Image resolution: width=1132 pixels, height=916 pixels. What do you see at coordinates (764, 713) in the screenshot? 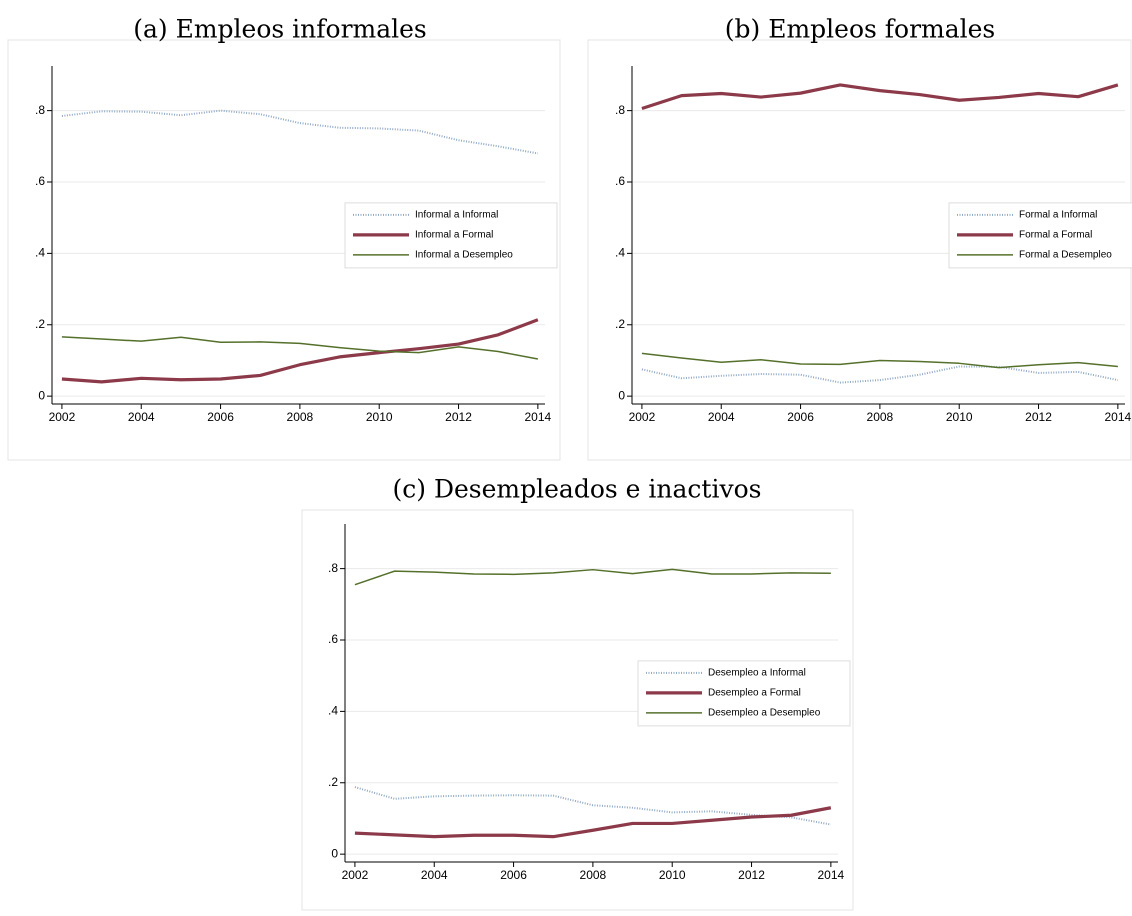
I see `legend-label: Desempleo a Desempleo` at bounding box center [764, 713].